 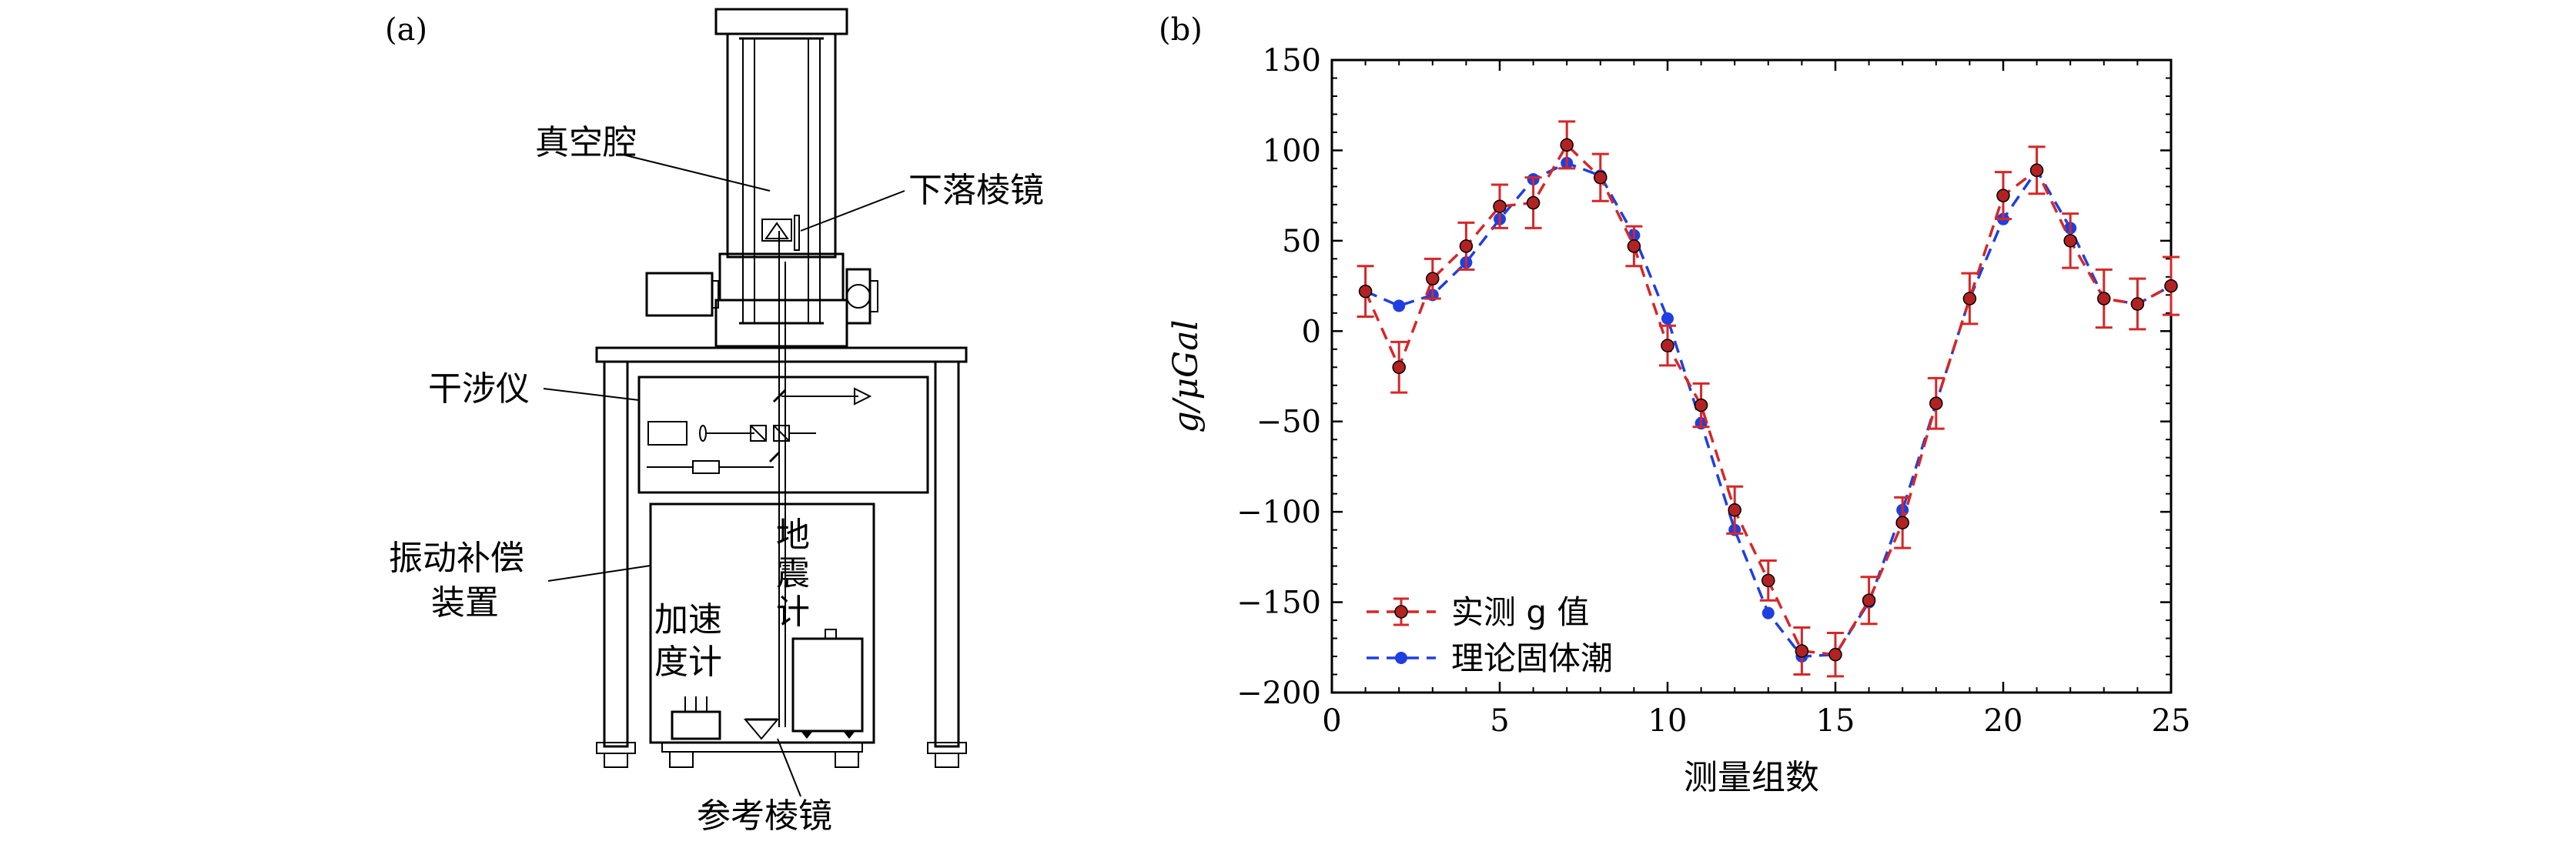 I want to click on x-tick-label: 0, so click(x=1332, y=721).